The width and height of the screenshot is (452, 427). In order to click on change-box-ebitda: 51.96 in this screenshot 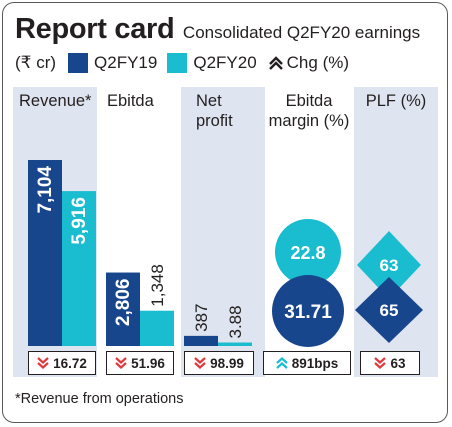, I will do `click(140, 363)`.